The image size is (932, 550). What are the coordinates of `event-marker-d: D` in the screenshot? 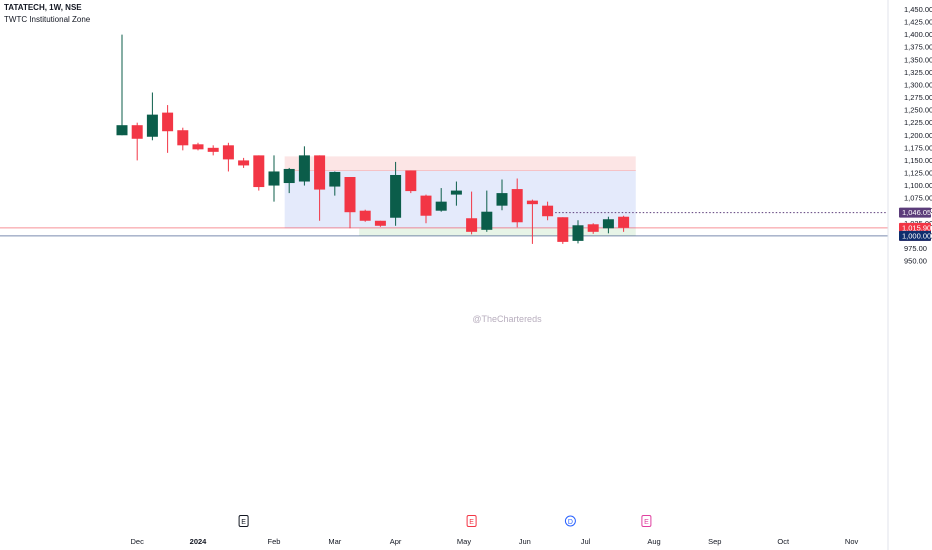 It's located at (570, 521).